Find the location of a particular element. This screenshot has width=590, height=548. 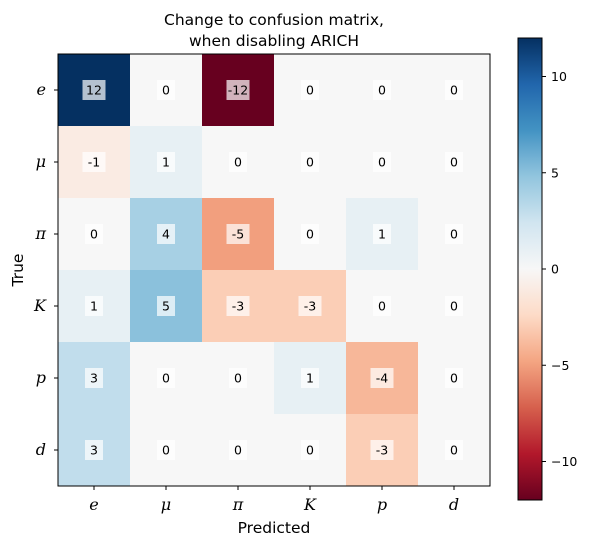

x-tick-label: e is located at coordinates (93, 504).